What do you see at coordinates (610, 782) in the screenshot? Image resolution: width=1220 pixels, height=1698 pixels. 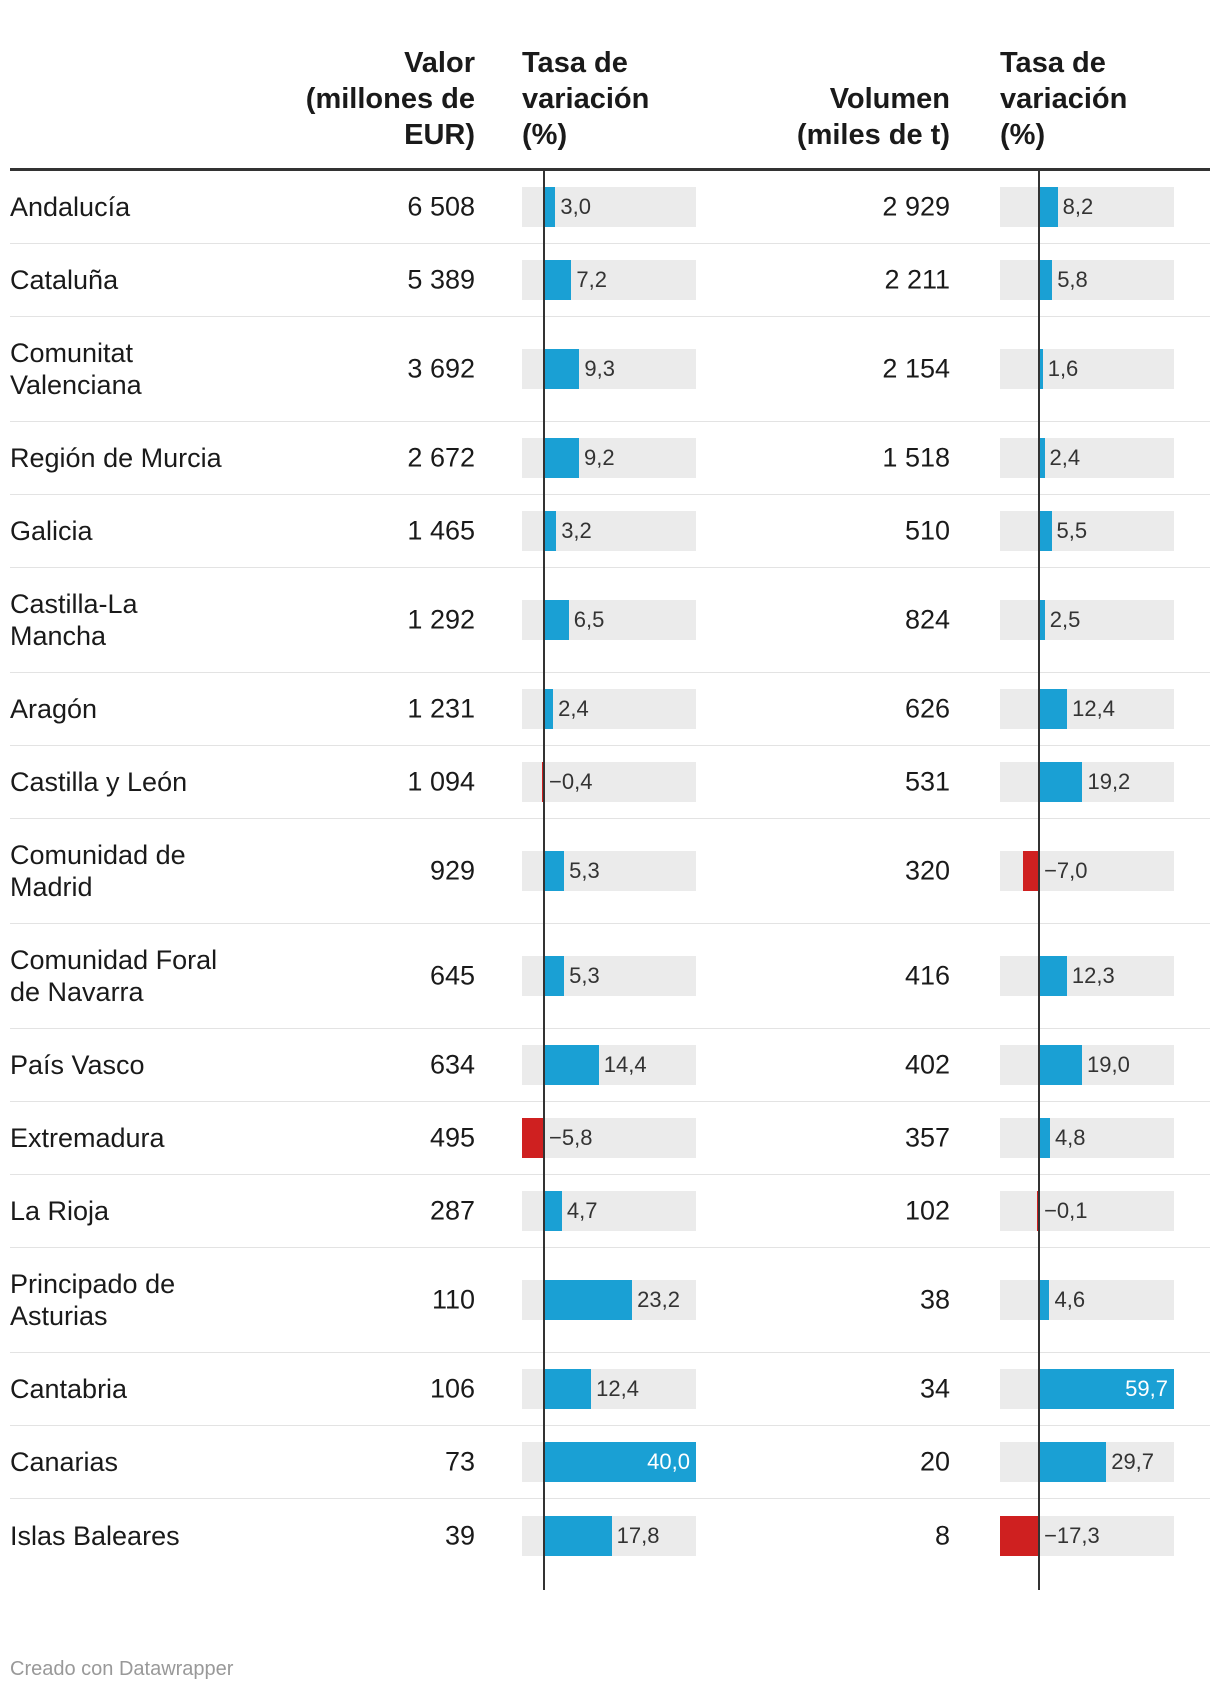 I see `table-row: Castilla y León 1 094 −0,4 531 19,2` at bounding box center [610, 782].